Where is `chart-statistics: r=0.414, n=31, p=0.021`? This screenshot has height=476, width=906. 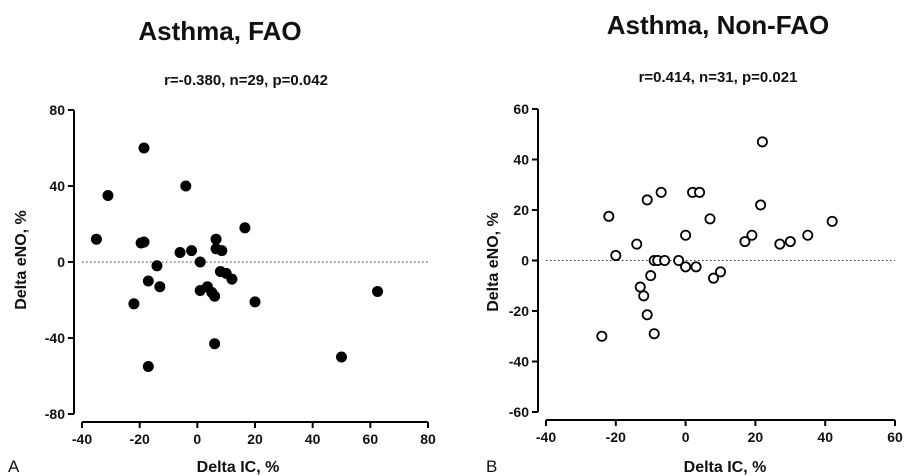
chart-statistics: r=0.414, n=31, p=0.021 is located at coordinates (718, 77).